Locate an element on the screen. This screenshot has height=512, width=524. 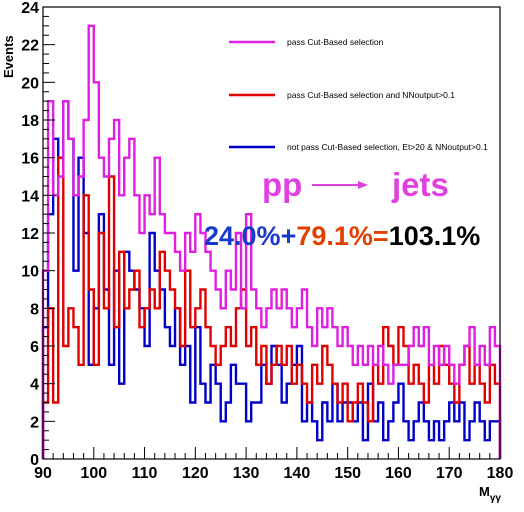
y-tick-label: 12 is located at coordinates (30, 234).